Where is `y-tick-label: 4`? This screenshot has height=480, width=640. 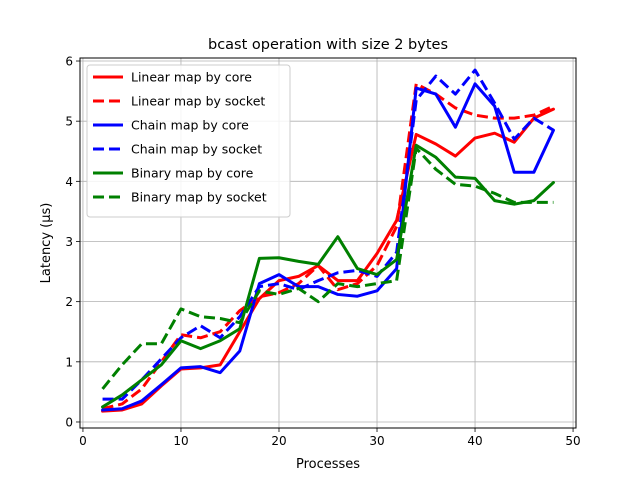
y-tick-label: 4 is located at coordinates (69, 182).